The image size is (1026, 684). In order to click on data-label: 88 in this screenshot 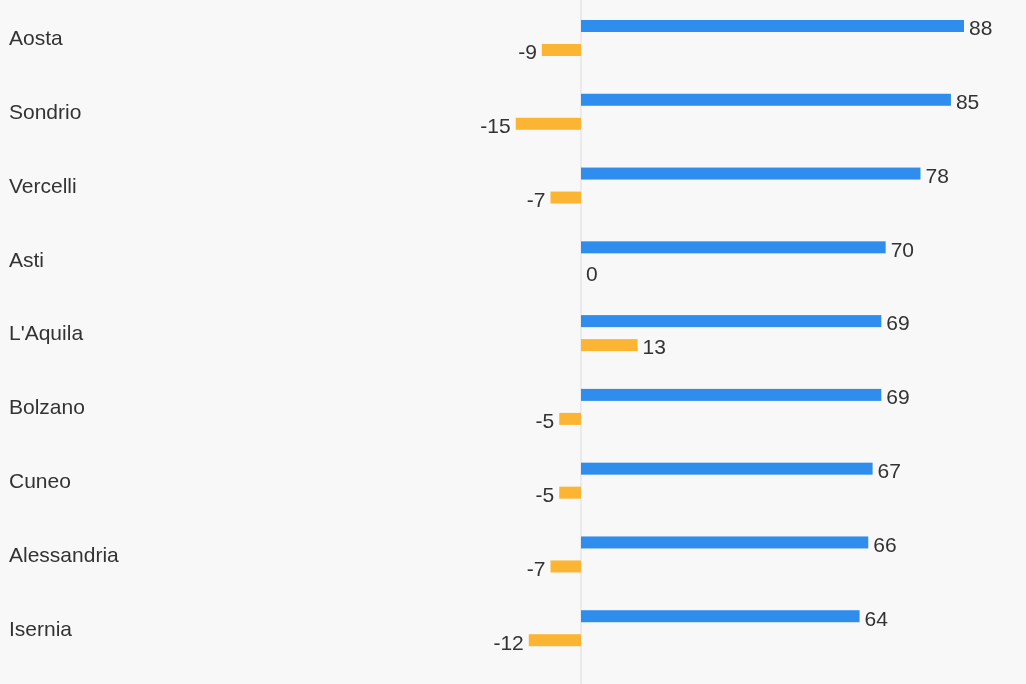, I will do `click(981, 28)`.